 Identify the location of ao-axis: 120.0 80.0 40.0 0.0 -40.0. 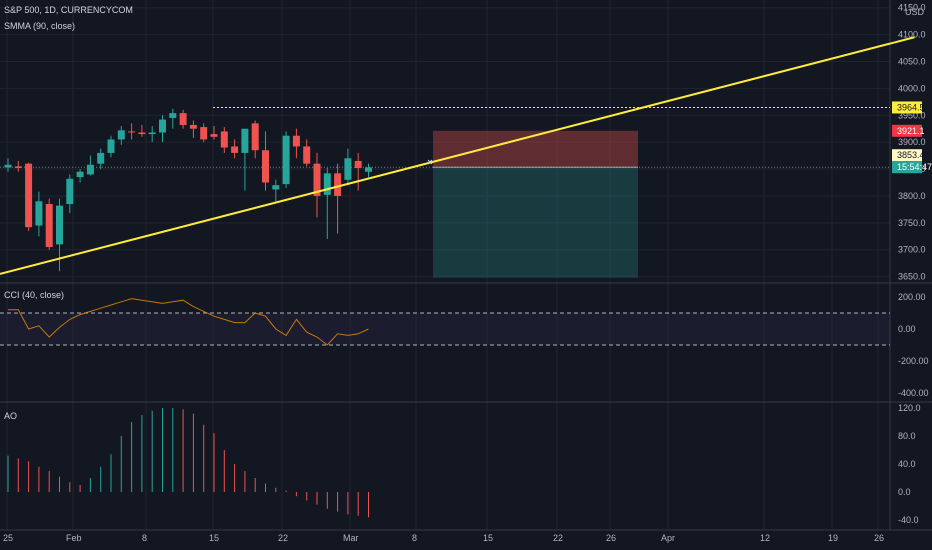
(909, 464).